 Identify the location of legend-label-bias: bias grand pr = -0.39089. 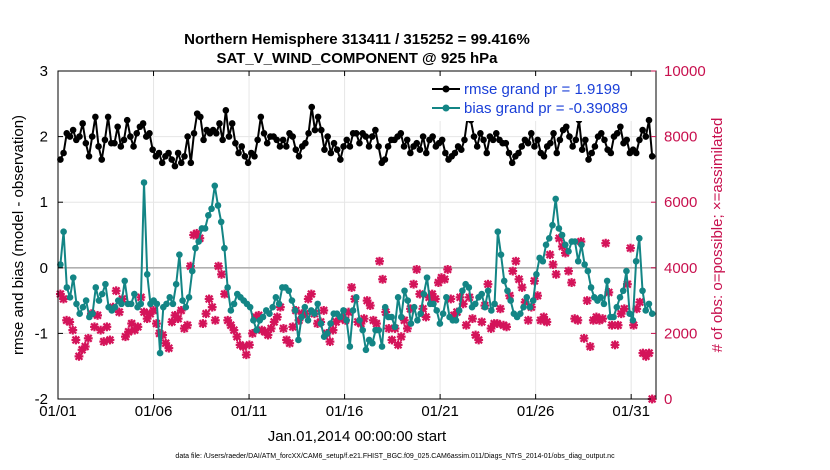
(546, 108).